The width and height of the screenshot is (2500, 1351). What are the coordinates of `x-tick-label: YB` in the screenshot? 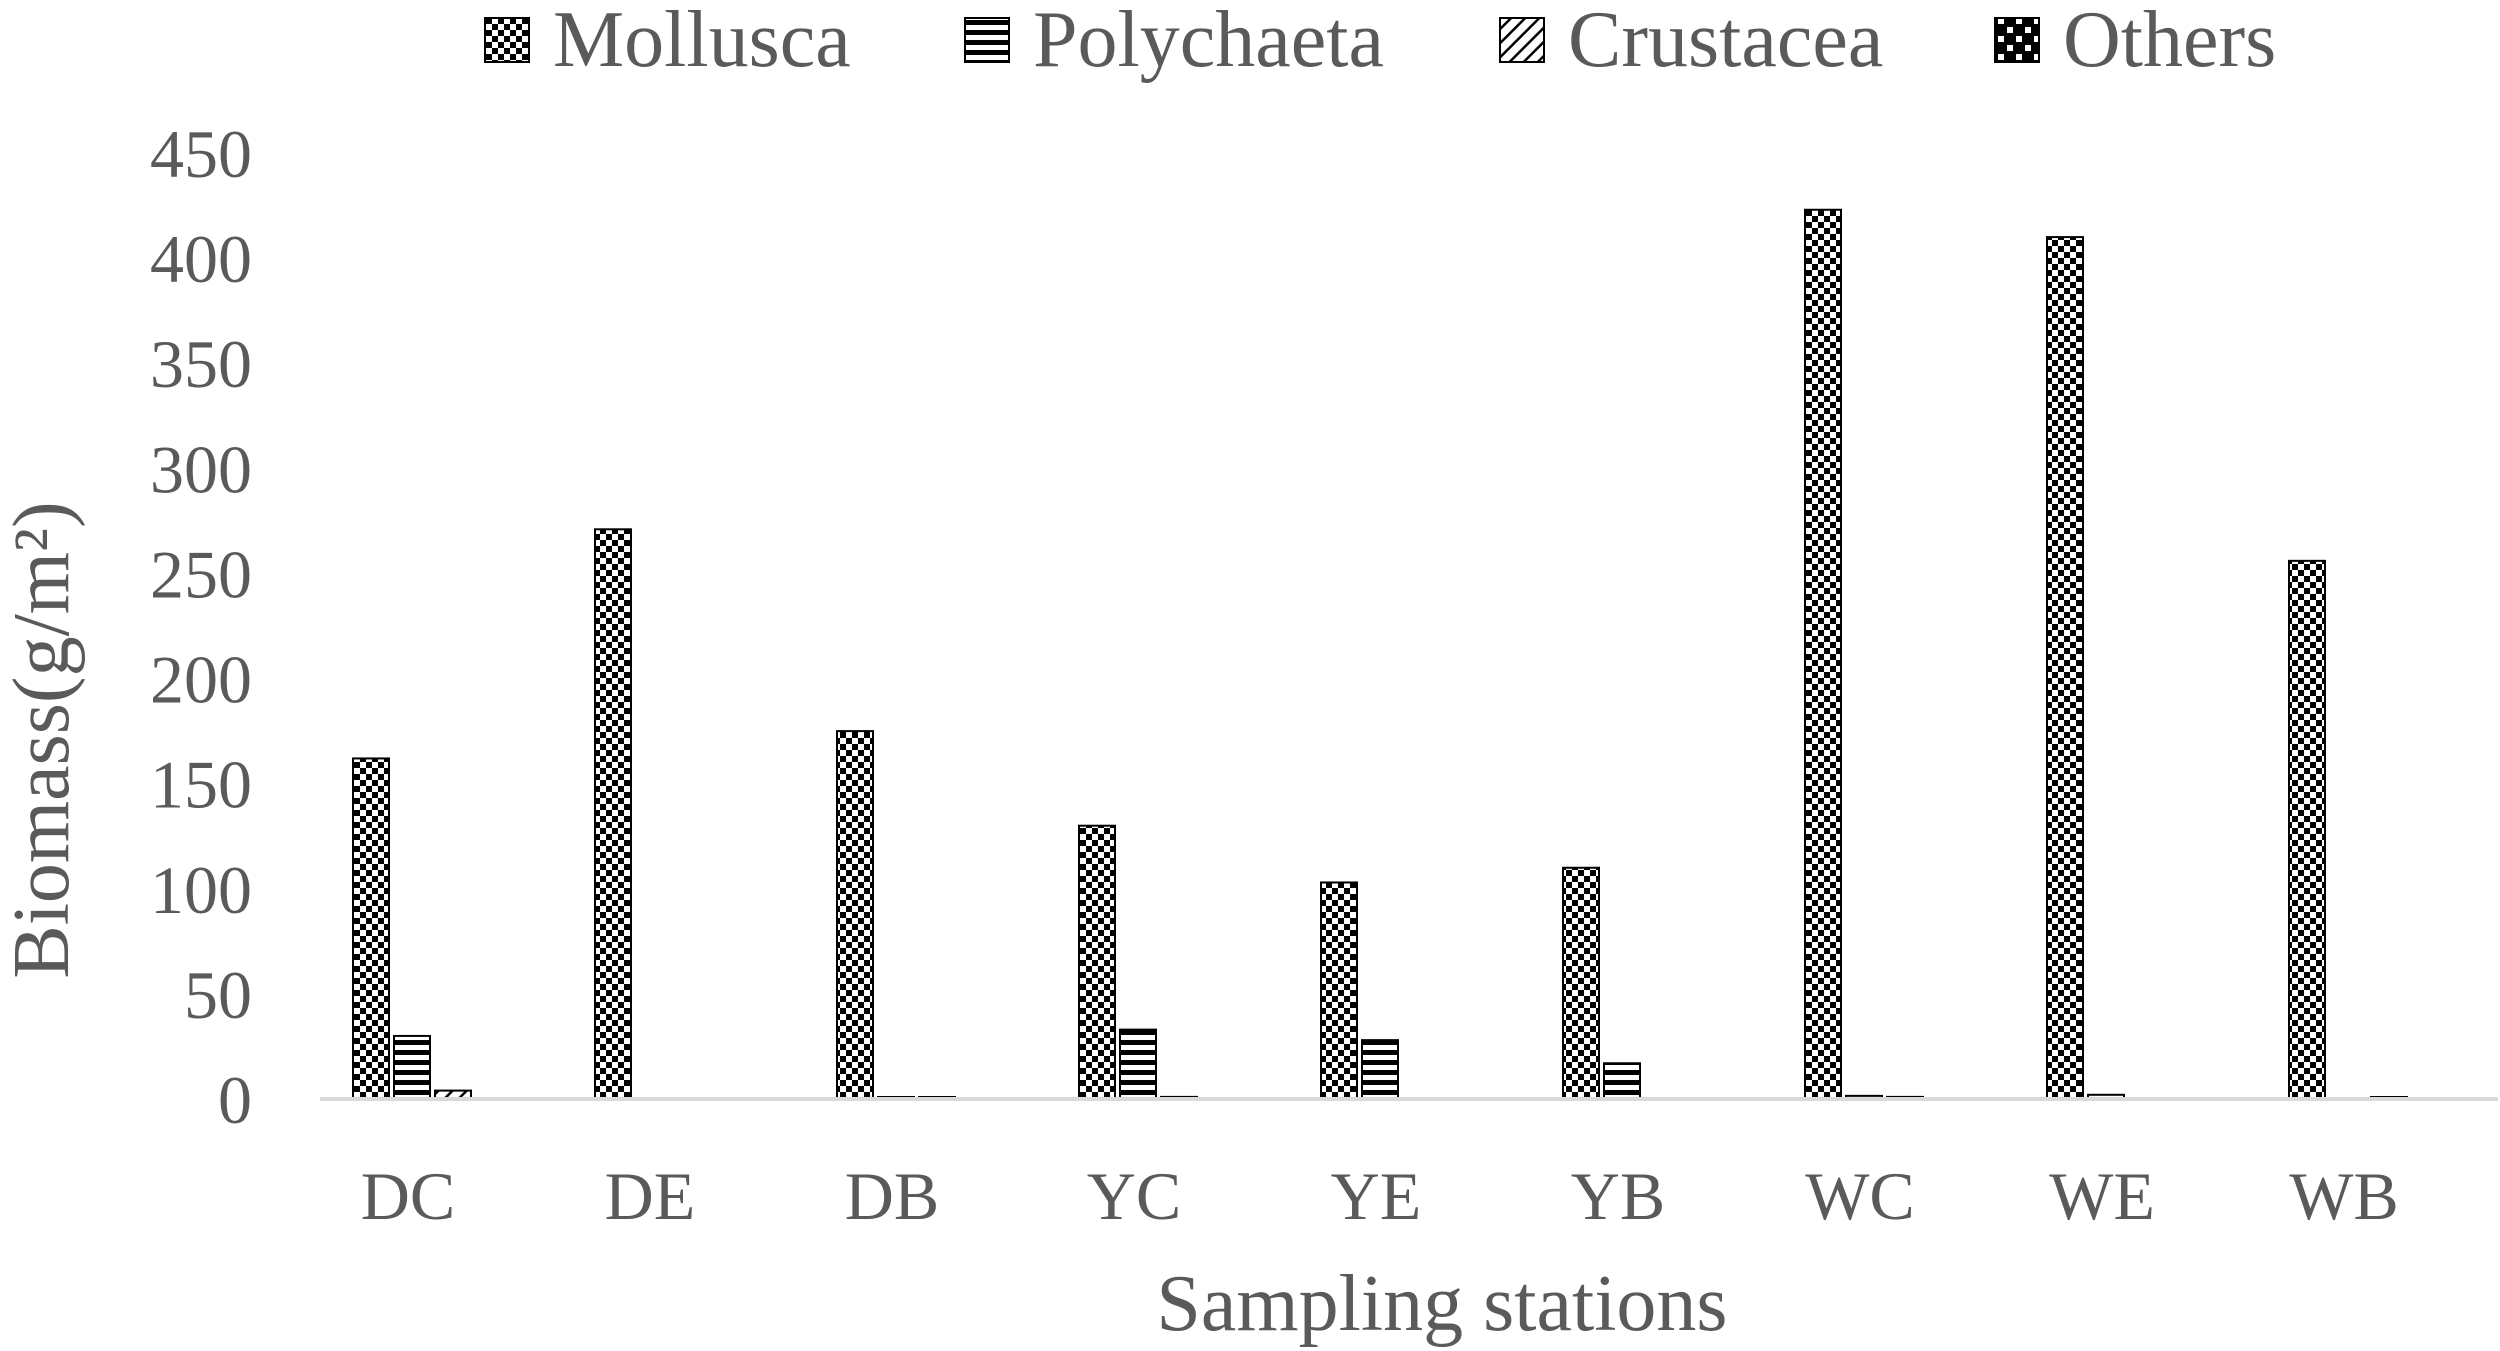 It's located at (1618, 1196).